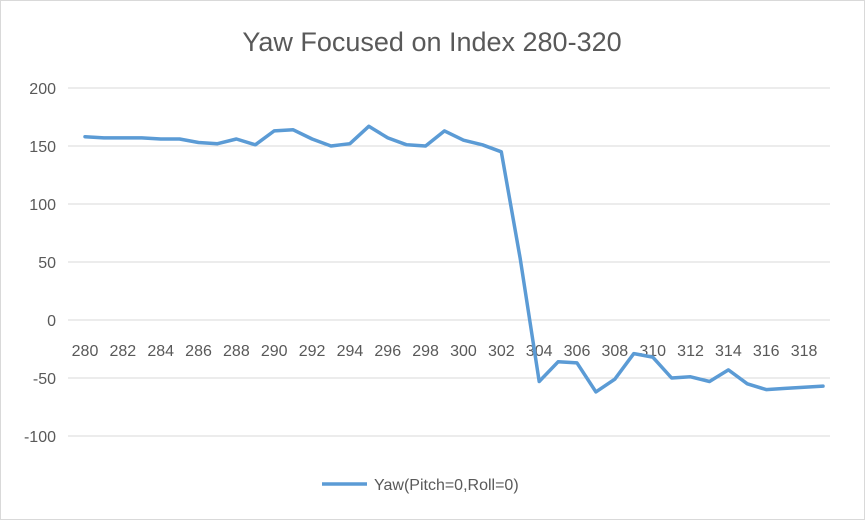 The height and width of the screenshot is (520, 865). I want to click on x-tick-label: 318, so click(804, 351).